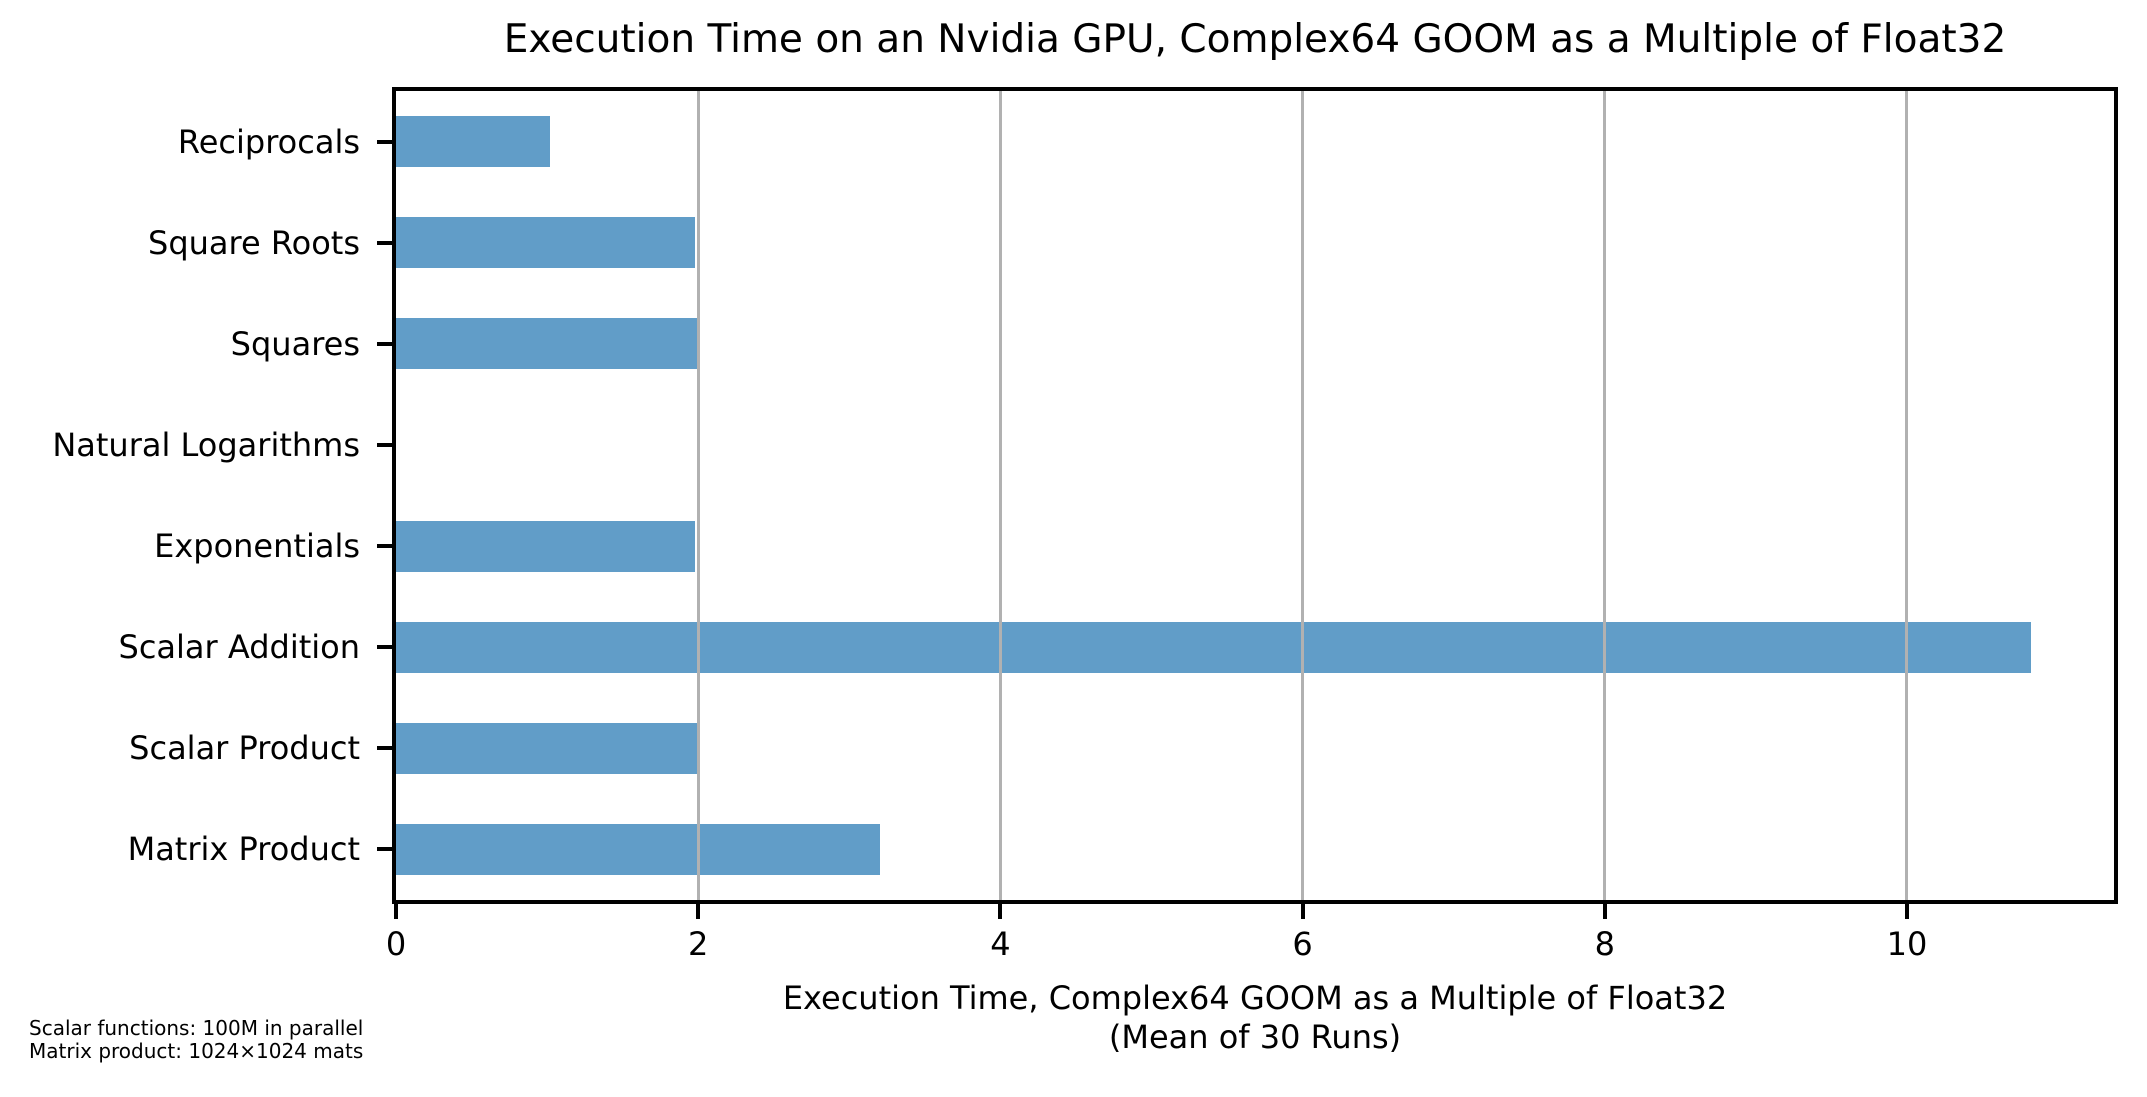 Image resolution: width=2147 pixels, height=1097 pixels. What do you see at coordinates (384, 748) in the screenshot?
I see `y-tick-mark-scalar-product` at bounding box center [384, 748].